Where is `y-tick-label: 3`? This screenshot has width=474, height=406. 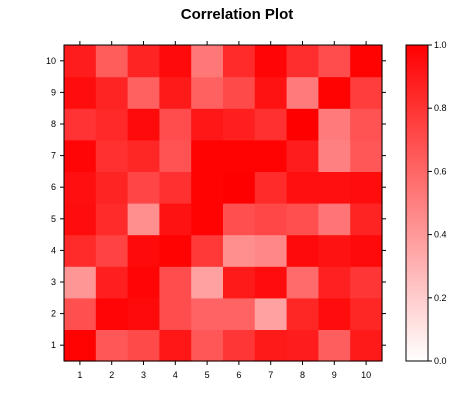 y-tick-label: 3 is located at coordinates (53, 282).